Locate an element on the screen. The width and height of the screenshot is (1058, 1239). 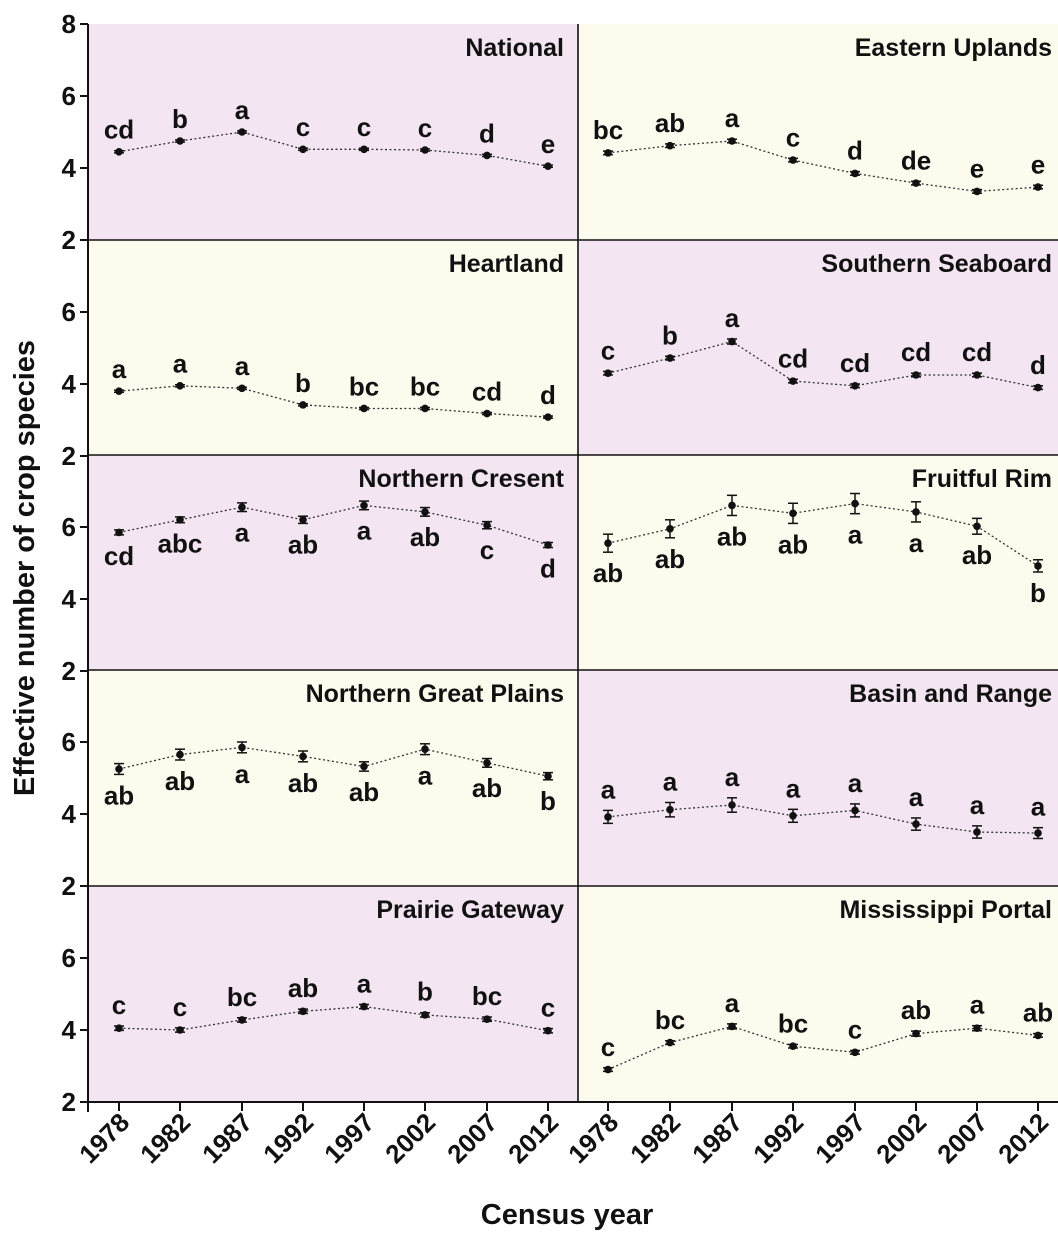
panel-title: Mississippi Portal is located at coordinates (945, 910).